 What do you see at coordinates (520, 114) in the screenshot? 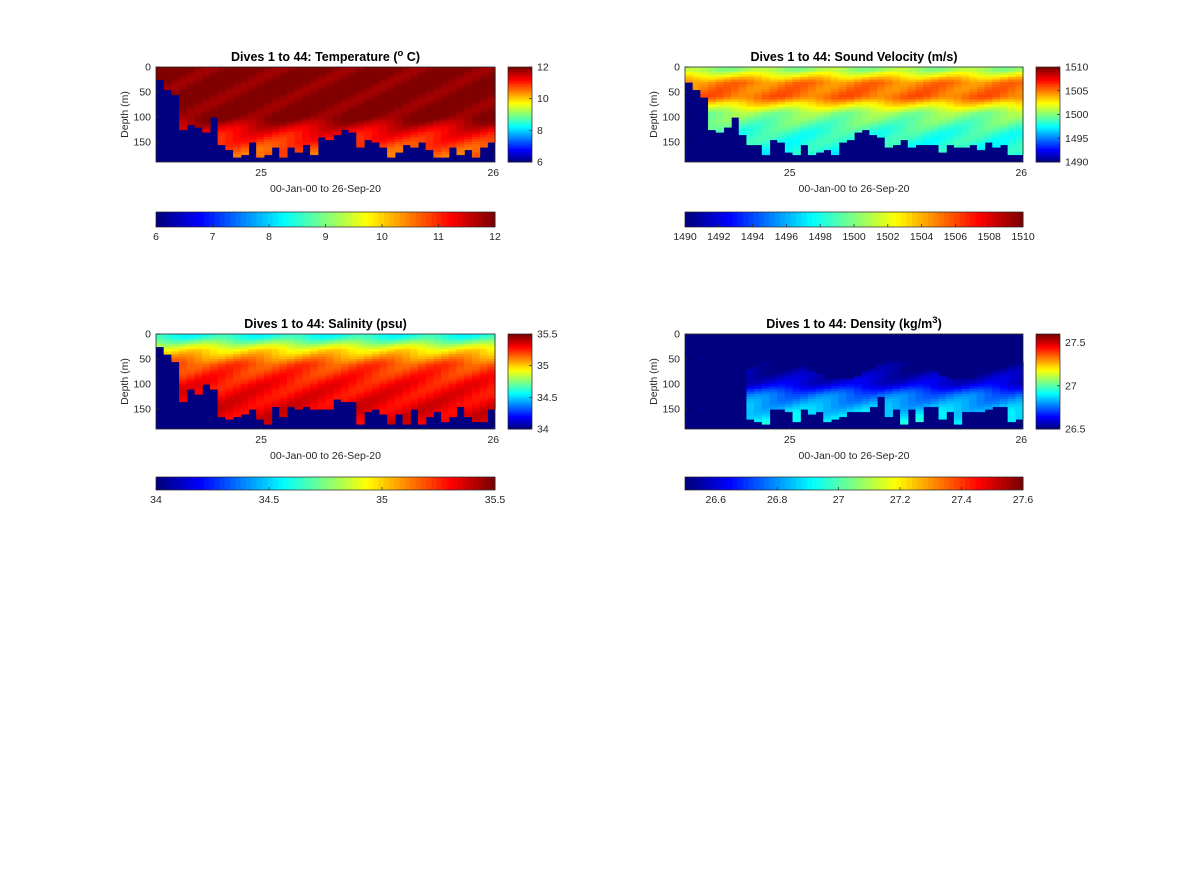
I see `colorbar-frame` at bounding box center [520, 114].